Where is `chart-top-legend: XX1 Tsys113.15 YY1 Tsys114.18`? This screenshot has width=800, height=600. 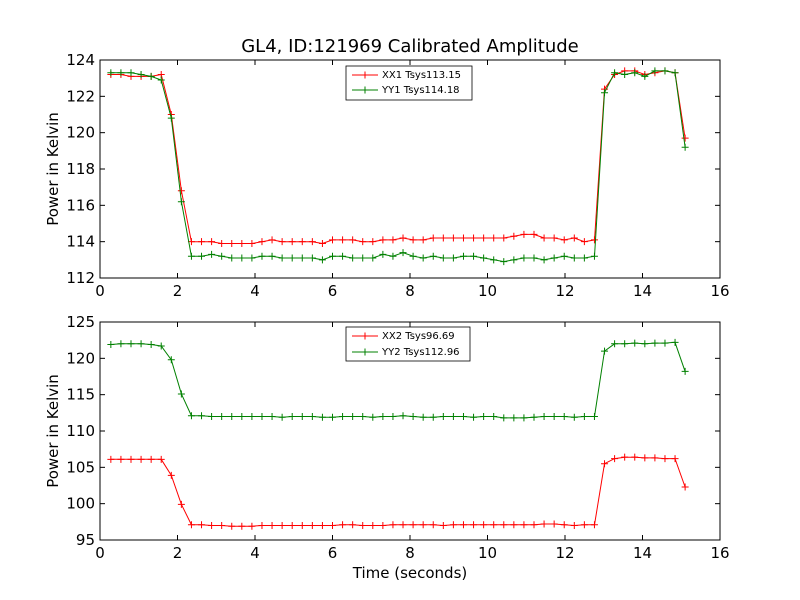
chart-top-legend: XX1 Tsys113.15 YY1 Tsys114.18 is located at coordinates (409, 83).